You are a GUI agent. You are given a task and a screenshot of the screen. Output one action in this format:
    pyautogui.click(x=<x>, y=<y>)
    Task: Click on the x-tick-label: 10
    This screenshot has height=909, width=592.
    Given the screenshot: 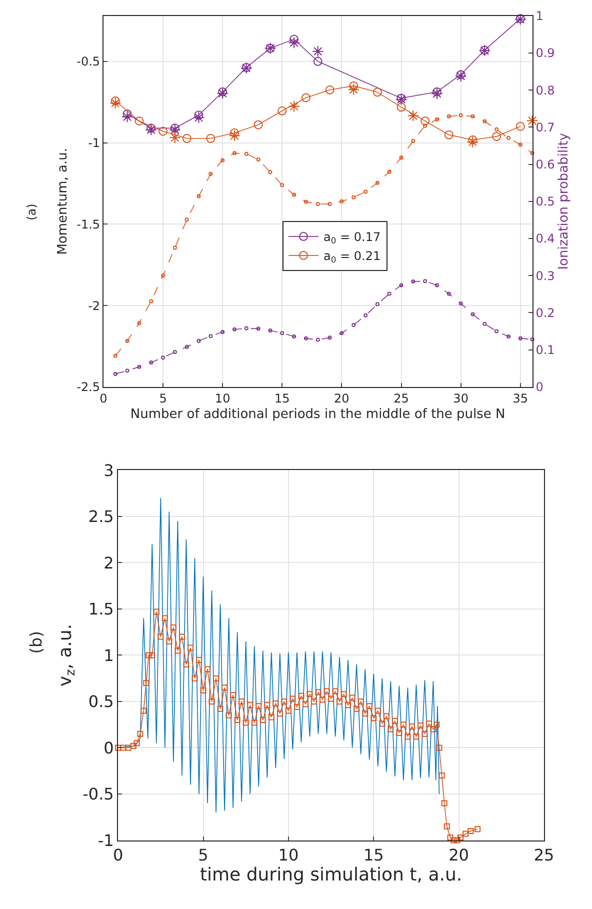 What is the action you would take?
    pyautogui.click(x=222, y=398)
    